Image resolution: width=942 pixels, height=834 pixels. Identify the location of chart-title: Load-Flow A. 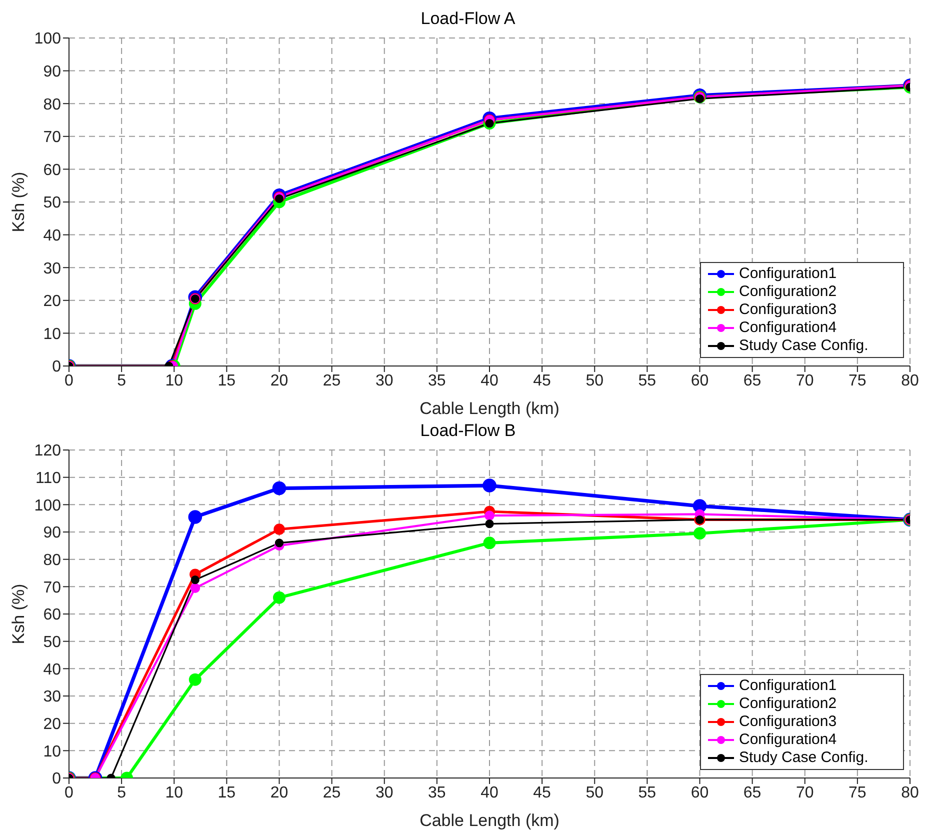
(468, 19).